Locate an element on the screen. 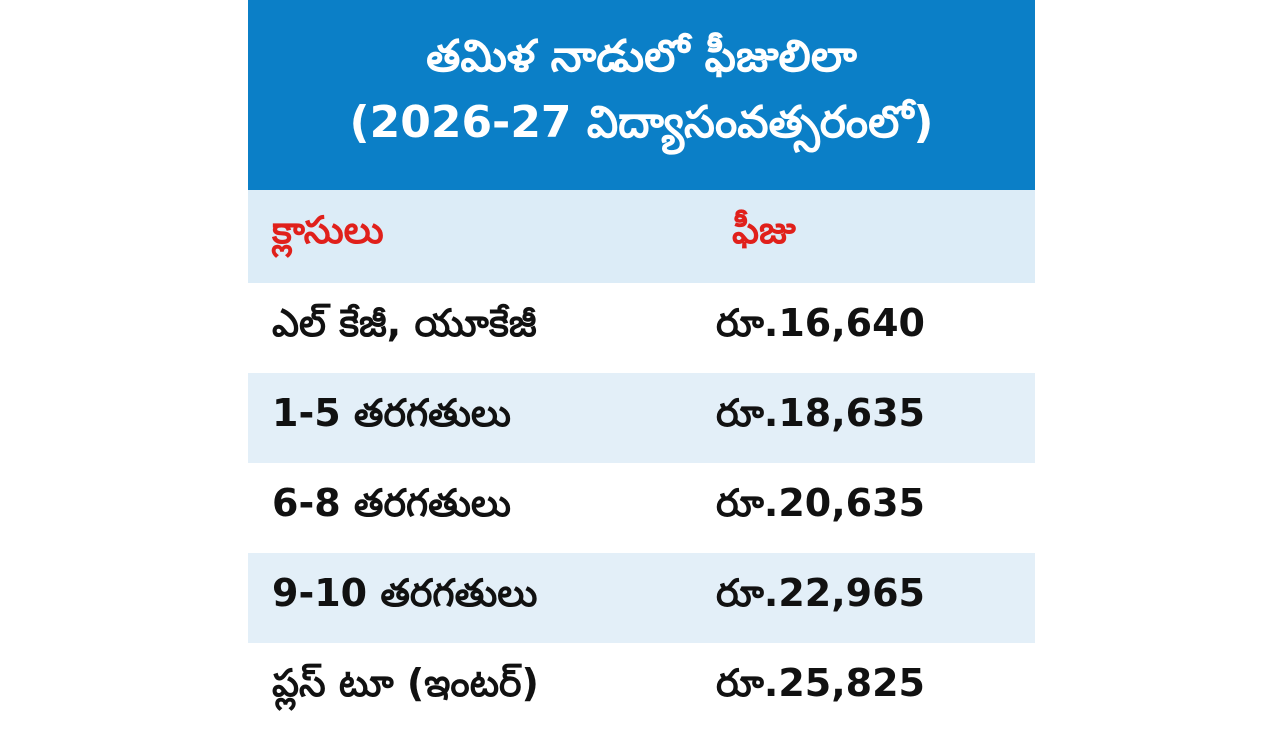 The image size is (1280, 733). fee-cell: రూ.25,825 is located at coordinates (820, 683).